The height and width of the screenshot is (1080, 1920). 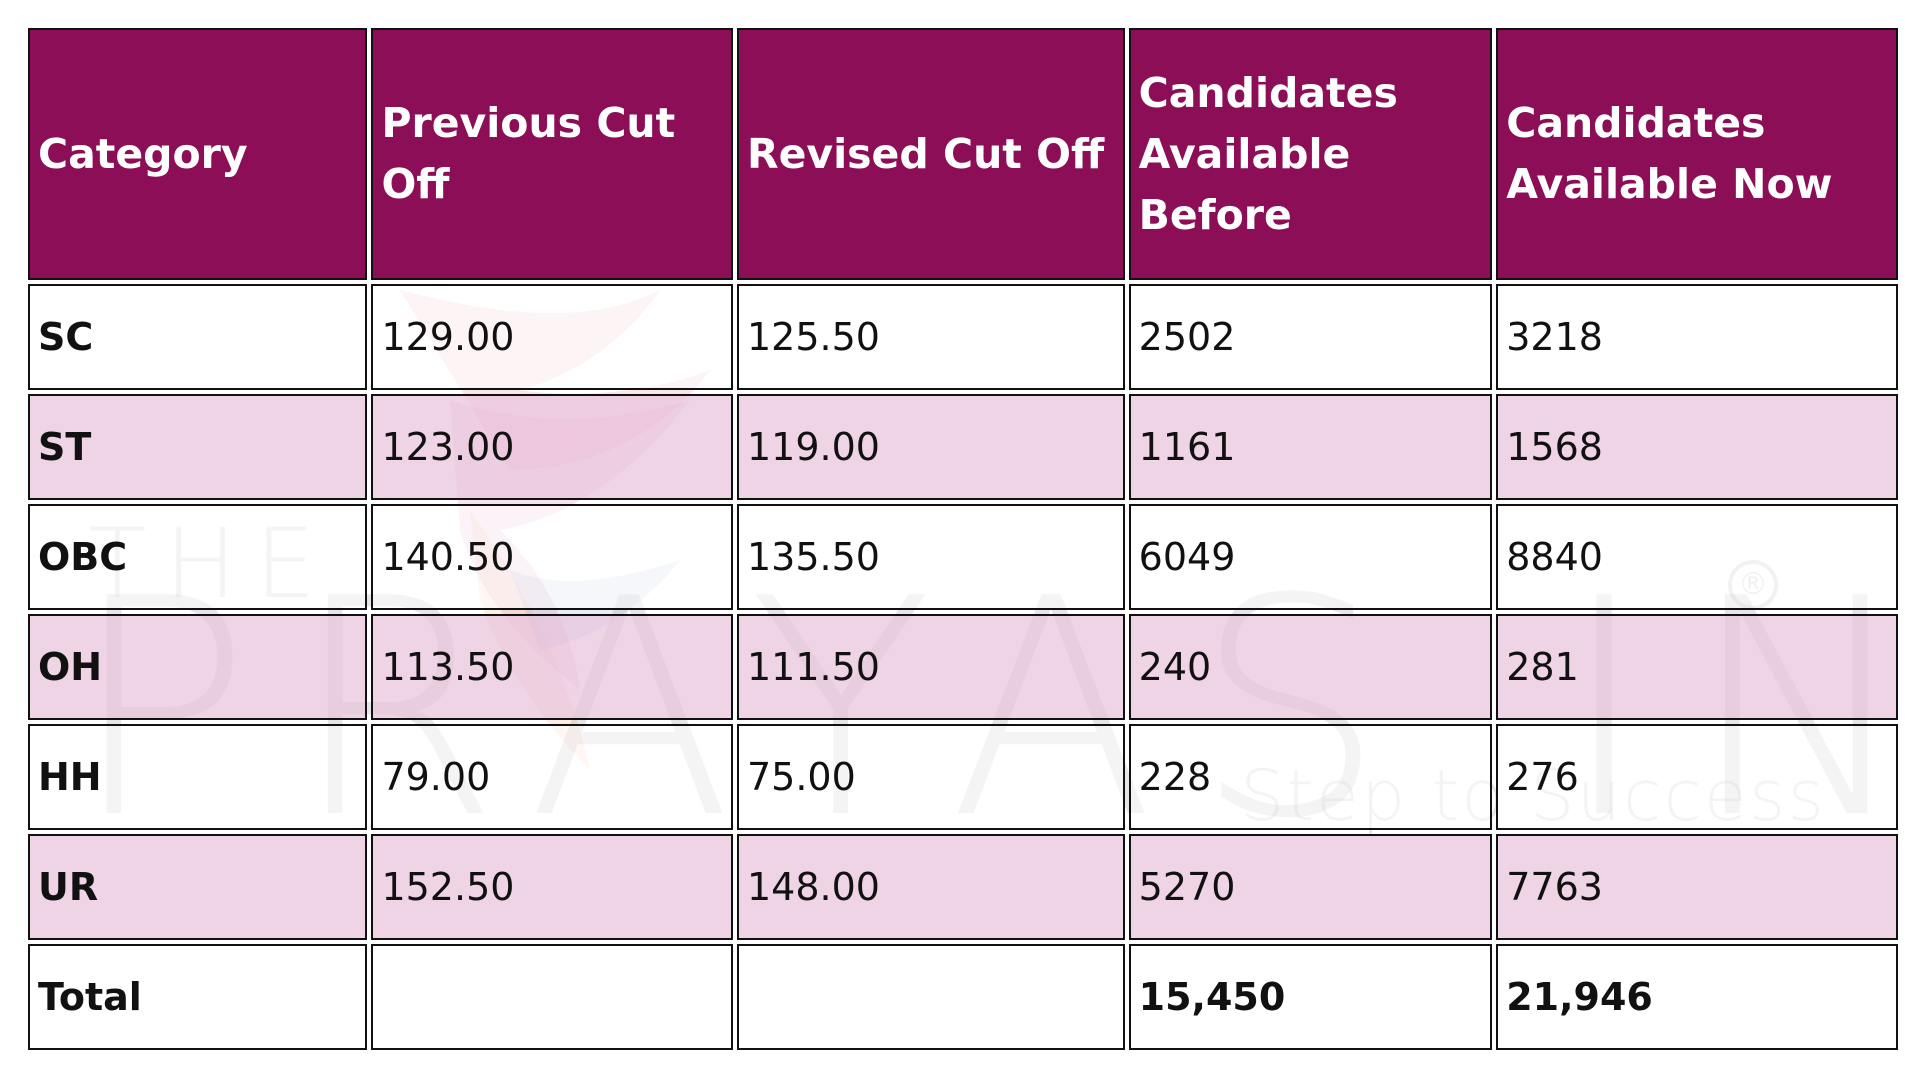 I want to click on header-previous-cut-off: Previous Cut Off, so click(x=552, y=154).